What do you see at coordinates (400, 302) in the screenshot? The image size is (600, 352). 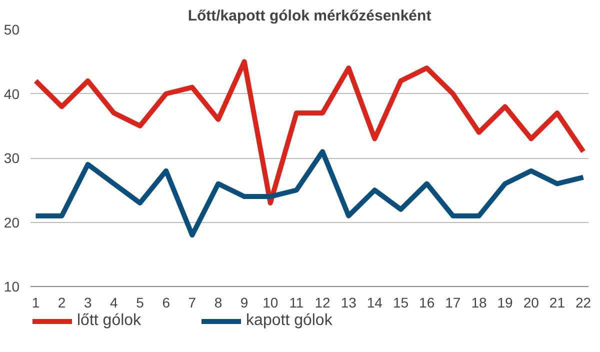 I see `x-tick-label: 15` at bounding box center [400, 302].